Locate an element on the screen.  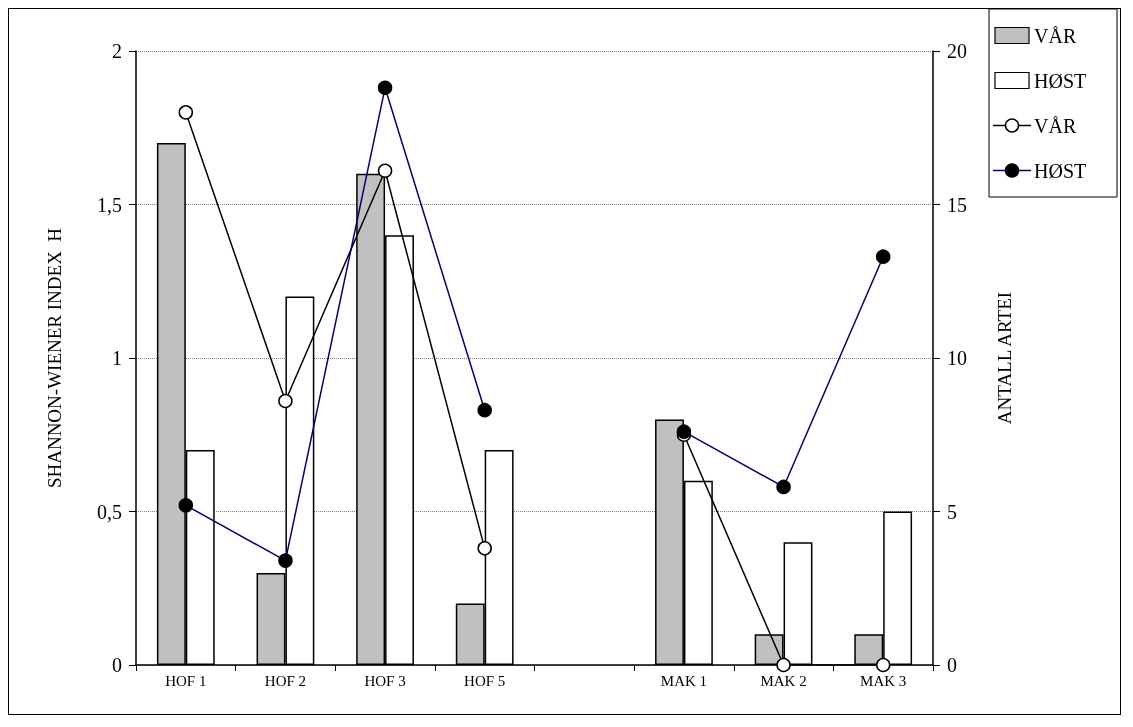
x-tick-label: HOF 3 is located at coordinates (385, 680).